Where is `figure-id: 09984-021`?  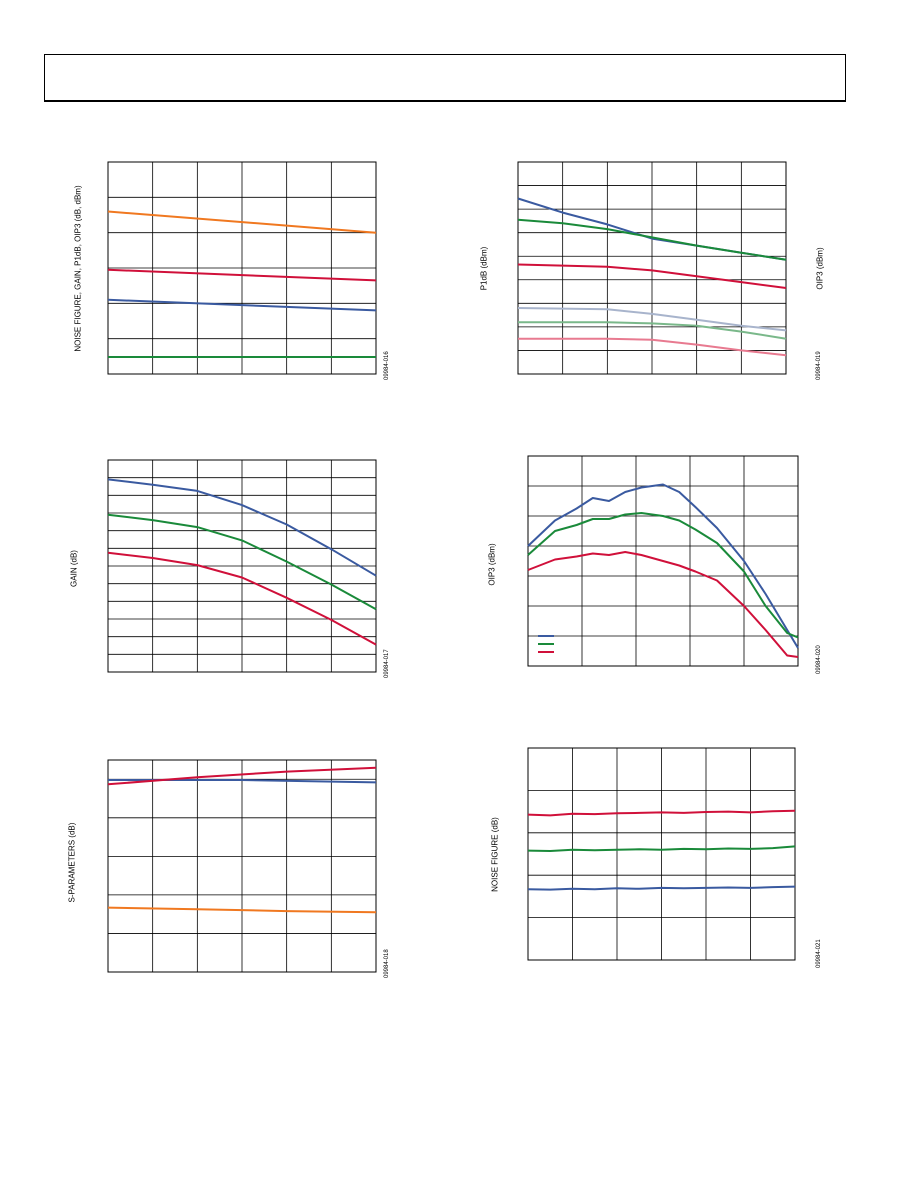 figure-id: 09984-021 is located at coordinates (819, 953).